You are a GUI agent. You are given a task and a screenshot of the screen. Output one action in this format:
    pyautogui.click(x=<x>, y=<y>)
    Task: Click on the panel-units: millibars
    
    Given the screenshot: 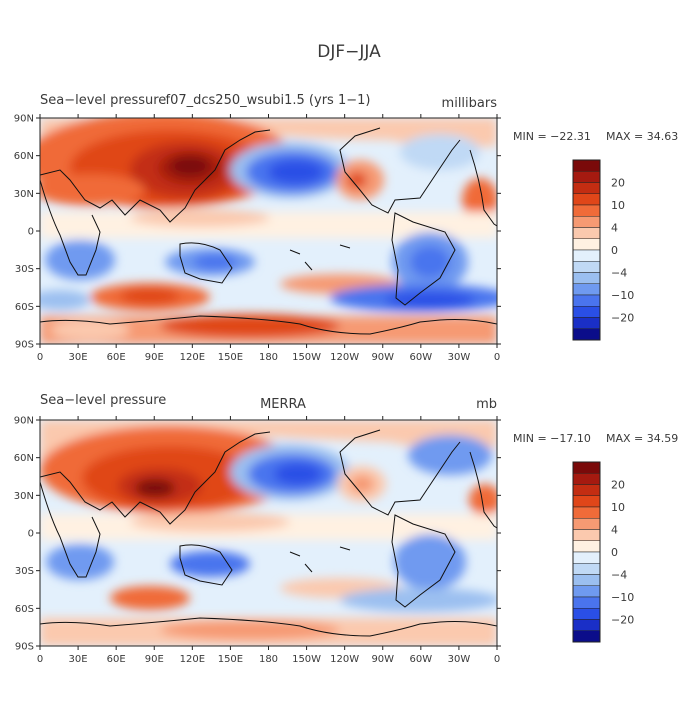 What is the action you would take?
    pyautogui.click(x=470, y=103)
    